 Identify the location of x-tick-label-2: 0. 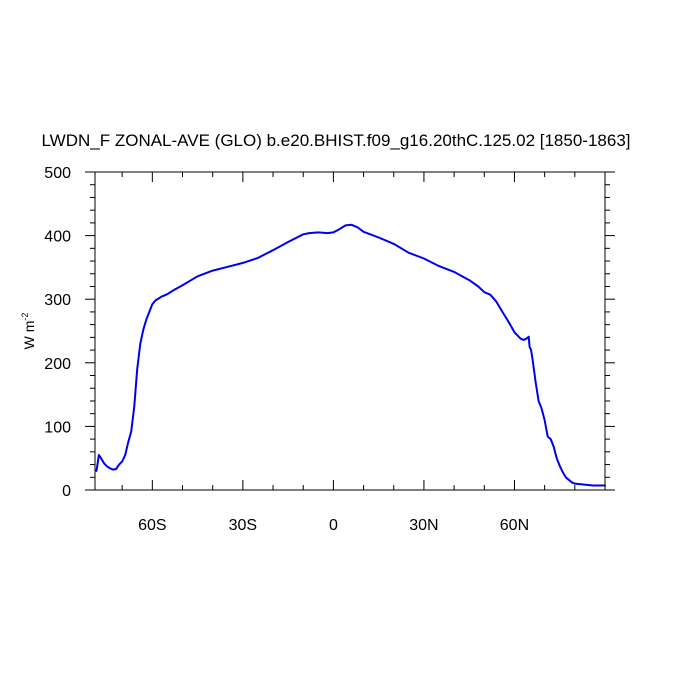
(333, 525).